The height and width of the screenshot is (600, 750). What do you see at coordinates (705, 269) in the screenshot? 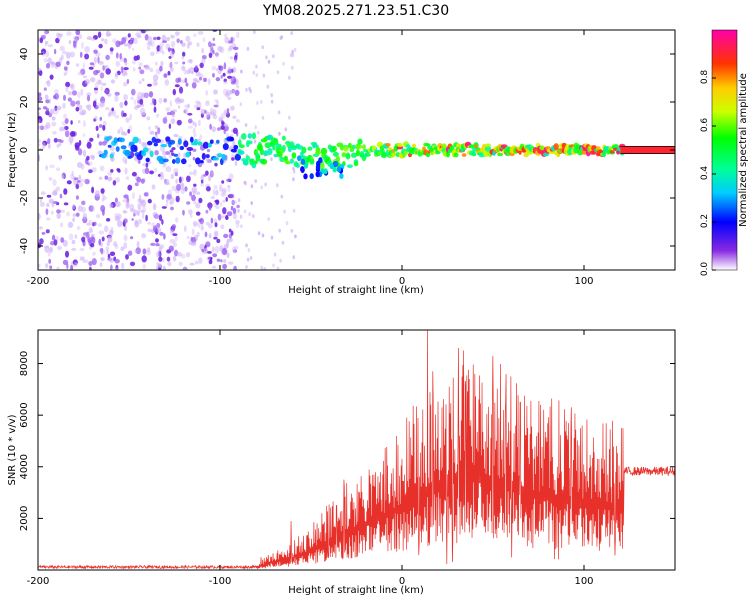
I see `colorbar-tick-label: 0.0` at bounding box center [705, 269].